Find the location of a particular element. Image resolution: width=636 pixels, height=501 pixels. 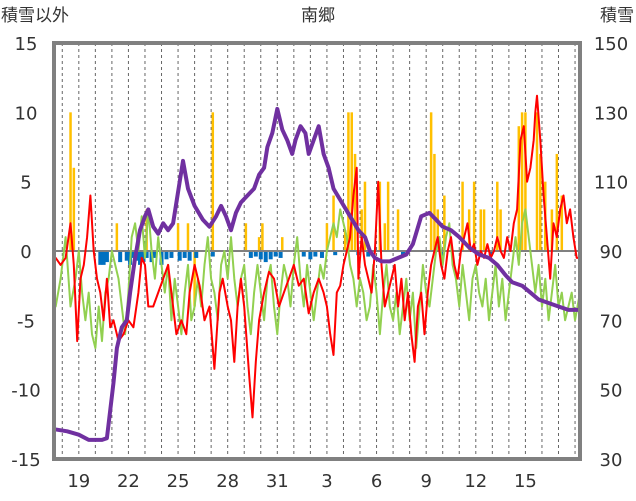

right-tick-label: 50 is located at coordinates (611, 391).